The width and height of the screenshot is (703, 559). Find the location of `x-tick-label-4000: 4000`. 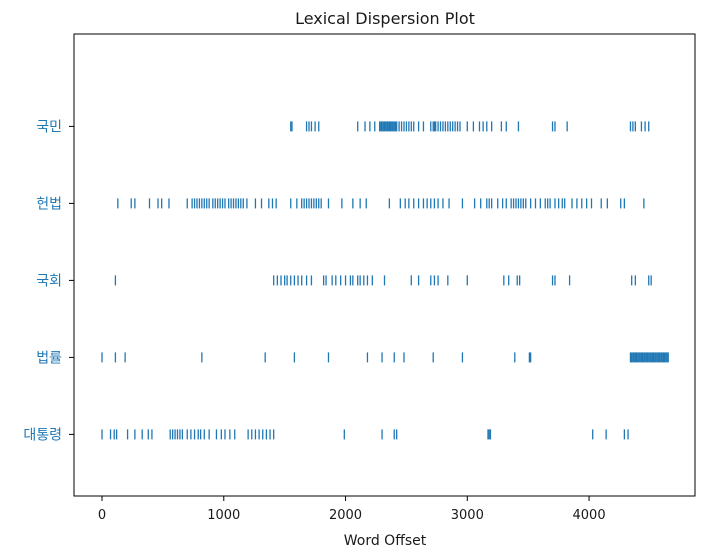

x-tick-label-4000: 4000 is located at coordinates (589, 515).